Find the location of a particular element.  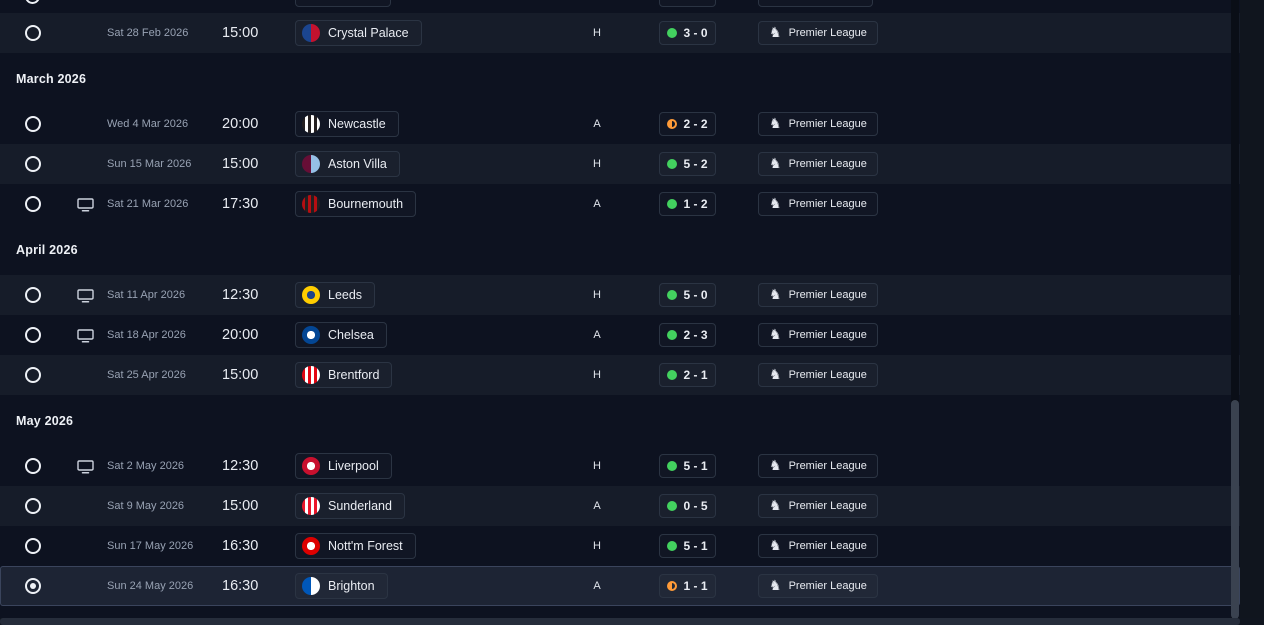

fixture-time: 12:30 is located at coordinates (240, 466).